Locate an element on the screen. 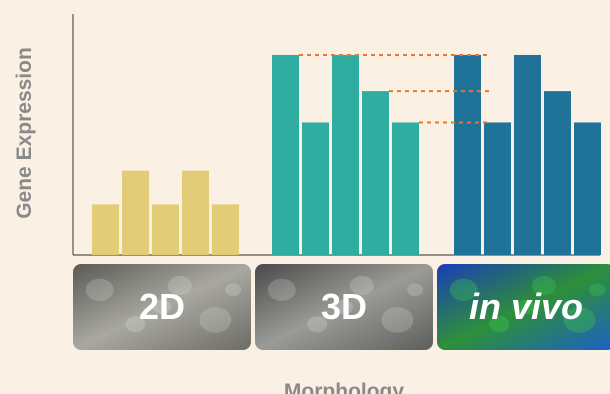 This screenshot has height=394, width=610. panel-label-2: in vivo is located at coordinates (526, 306).